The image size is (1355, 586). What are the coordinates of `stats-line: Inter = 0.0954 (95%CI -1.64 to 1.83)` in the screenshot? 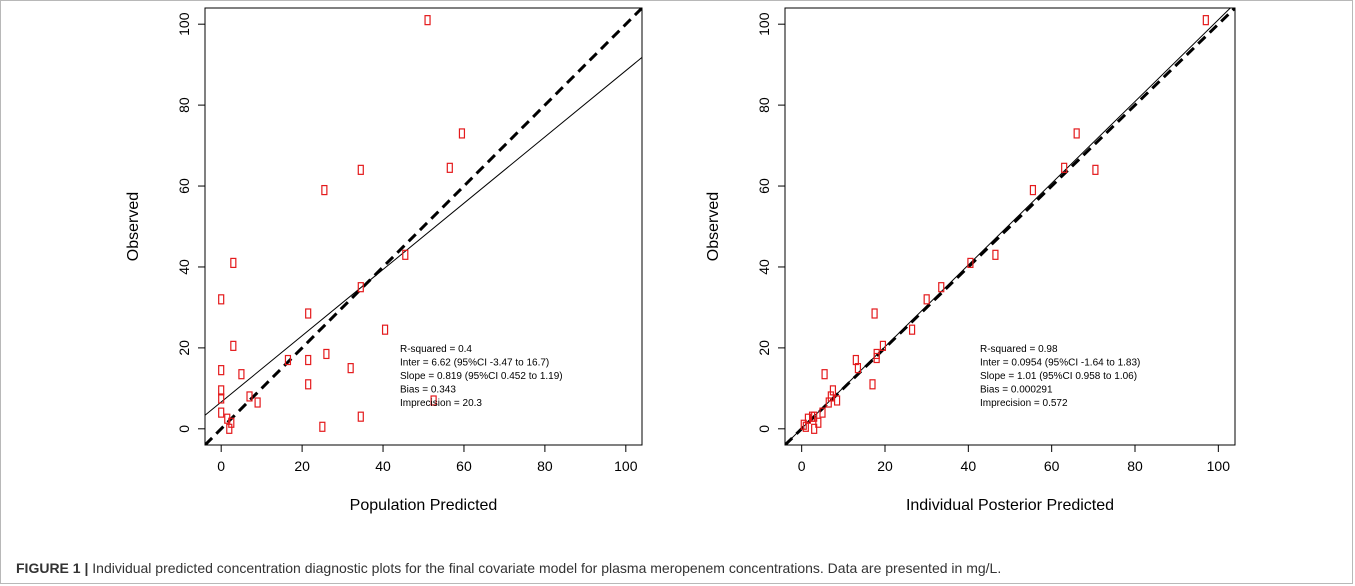 It's located at (1060, 363).